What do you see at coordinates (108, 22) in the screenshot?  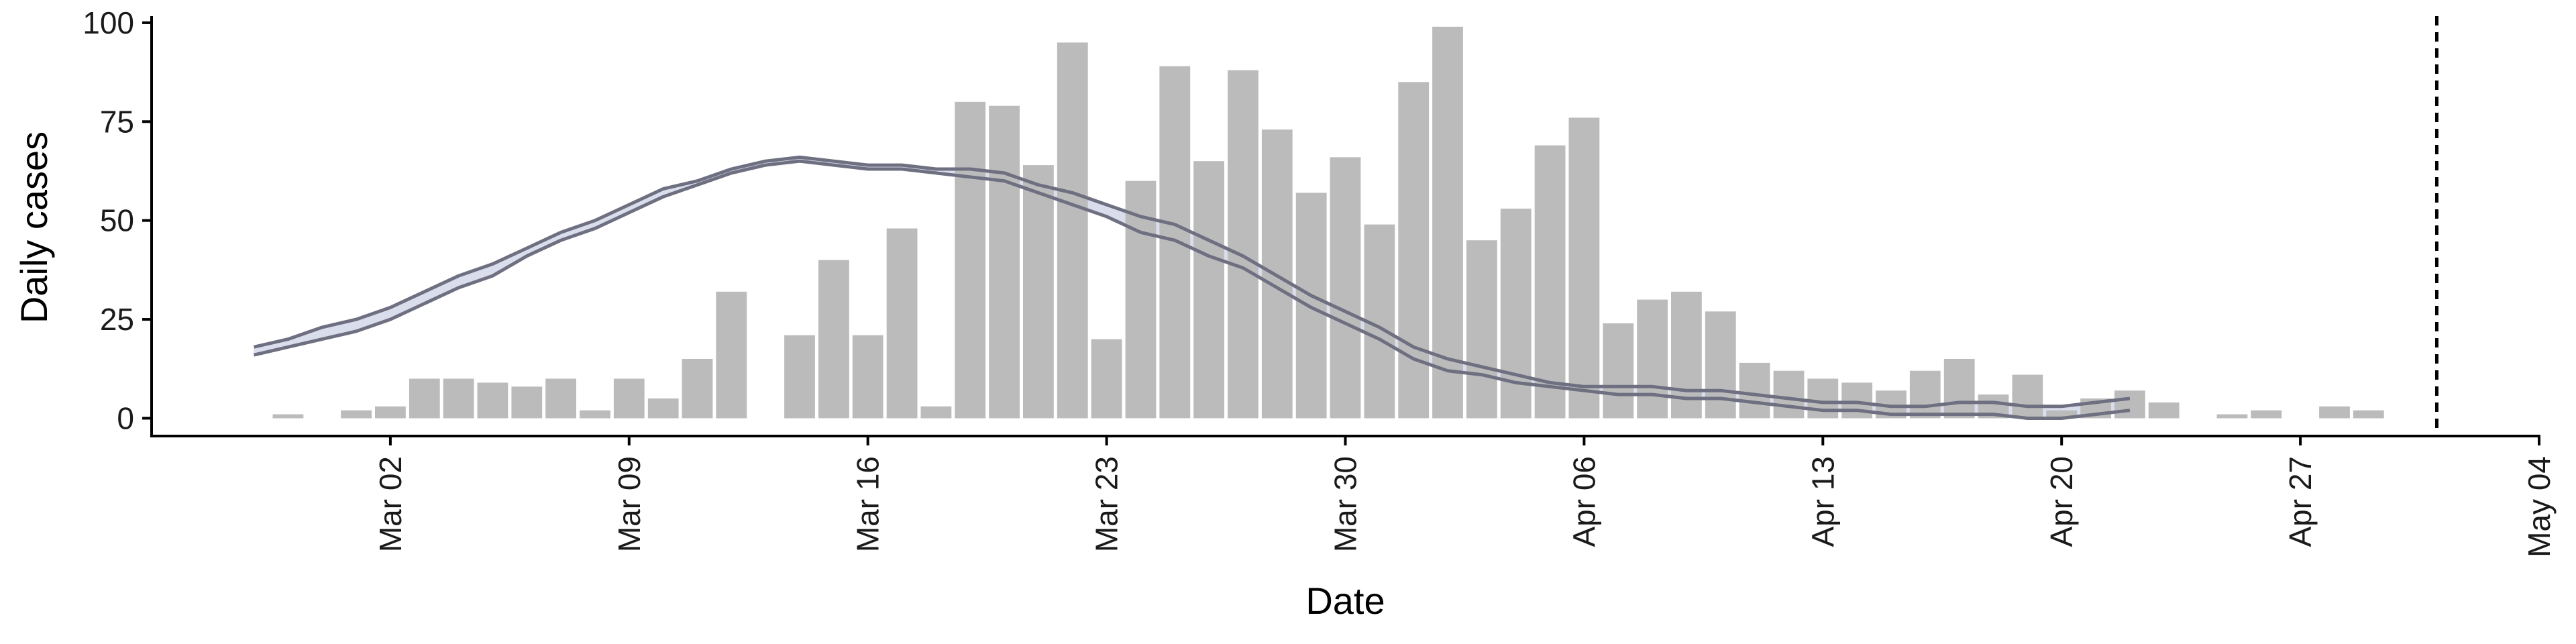 I see `y-tick-label: 100` at bounding box center [108, 22].